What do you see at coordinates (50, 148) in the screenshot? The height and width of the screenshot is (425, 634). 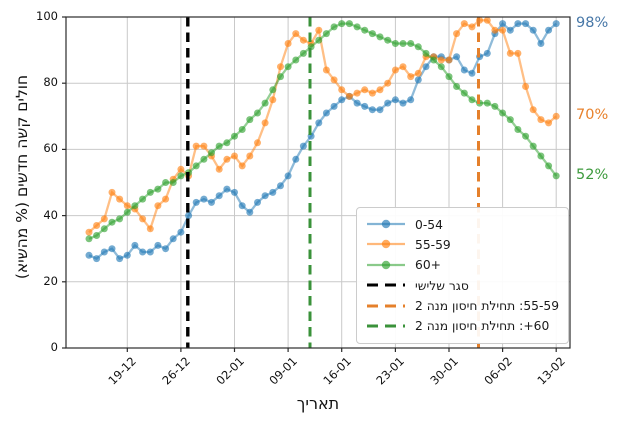 I see `y-tick-label: 60` at bounding box center [50, 148].